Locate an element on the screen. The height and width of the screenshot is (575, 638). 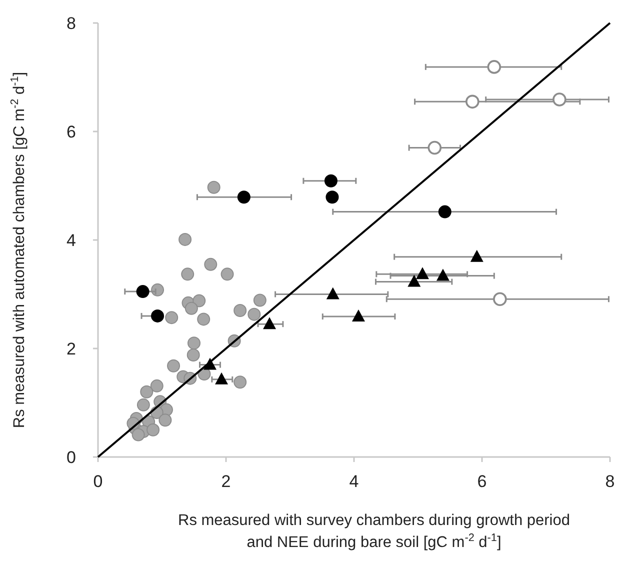
x-axis-title: Rs measured with survey chambers during growth period and NEE during bare soil [gC m$^{-2}$ d$^{-1}$] is located at coordinates (374, 531).